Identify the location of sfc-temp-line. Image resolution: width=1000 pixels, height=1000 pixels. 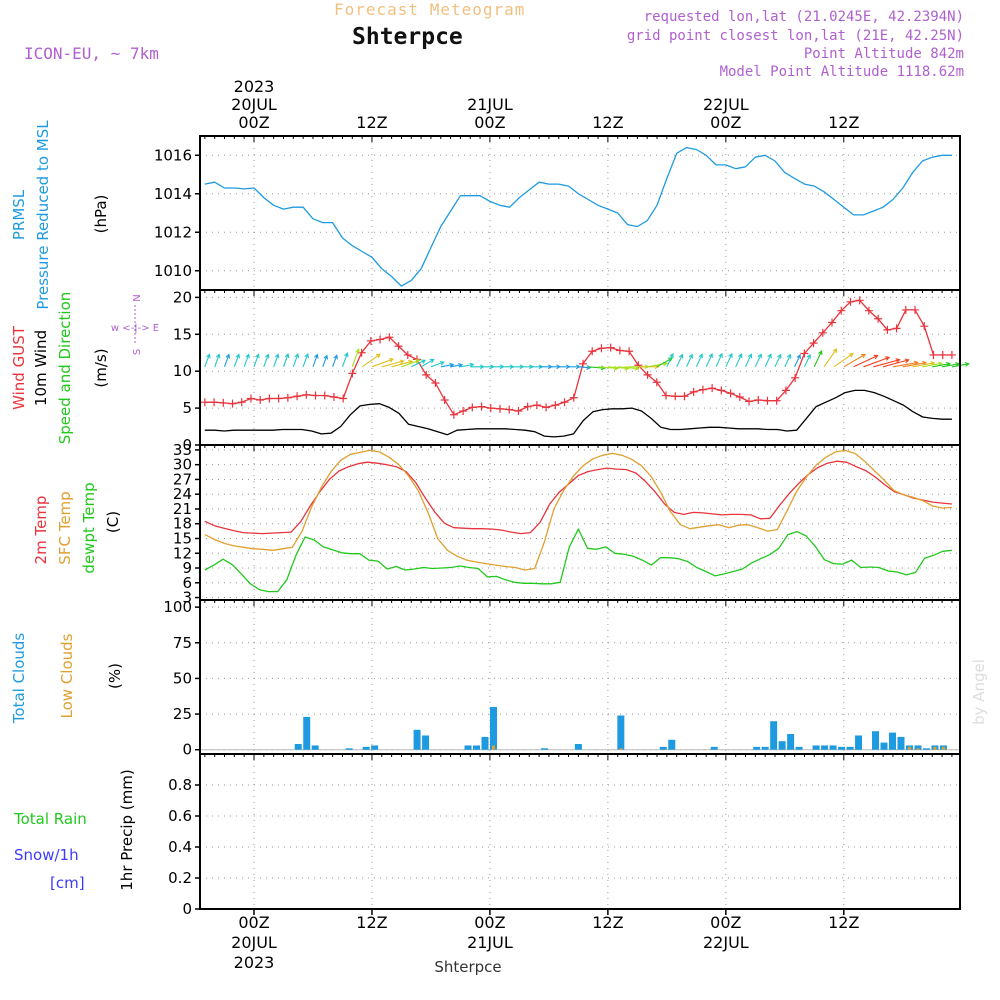
(578, 510).